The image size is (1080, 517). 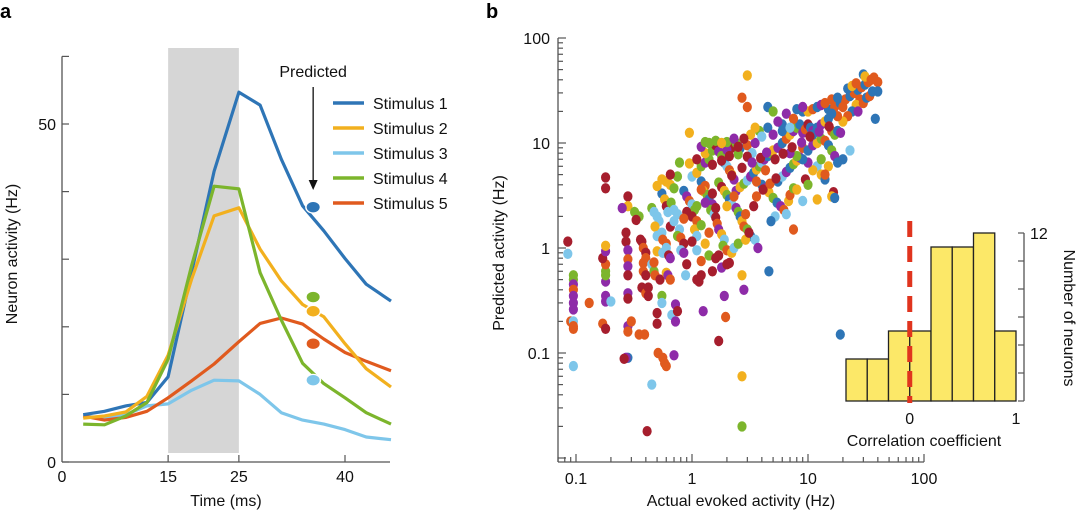 I want to click on legend-item-5: Stimulus 5, so click(x=390, y=204).